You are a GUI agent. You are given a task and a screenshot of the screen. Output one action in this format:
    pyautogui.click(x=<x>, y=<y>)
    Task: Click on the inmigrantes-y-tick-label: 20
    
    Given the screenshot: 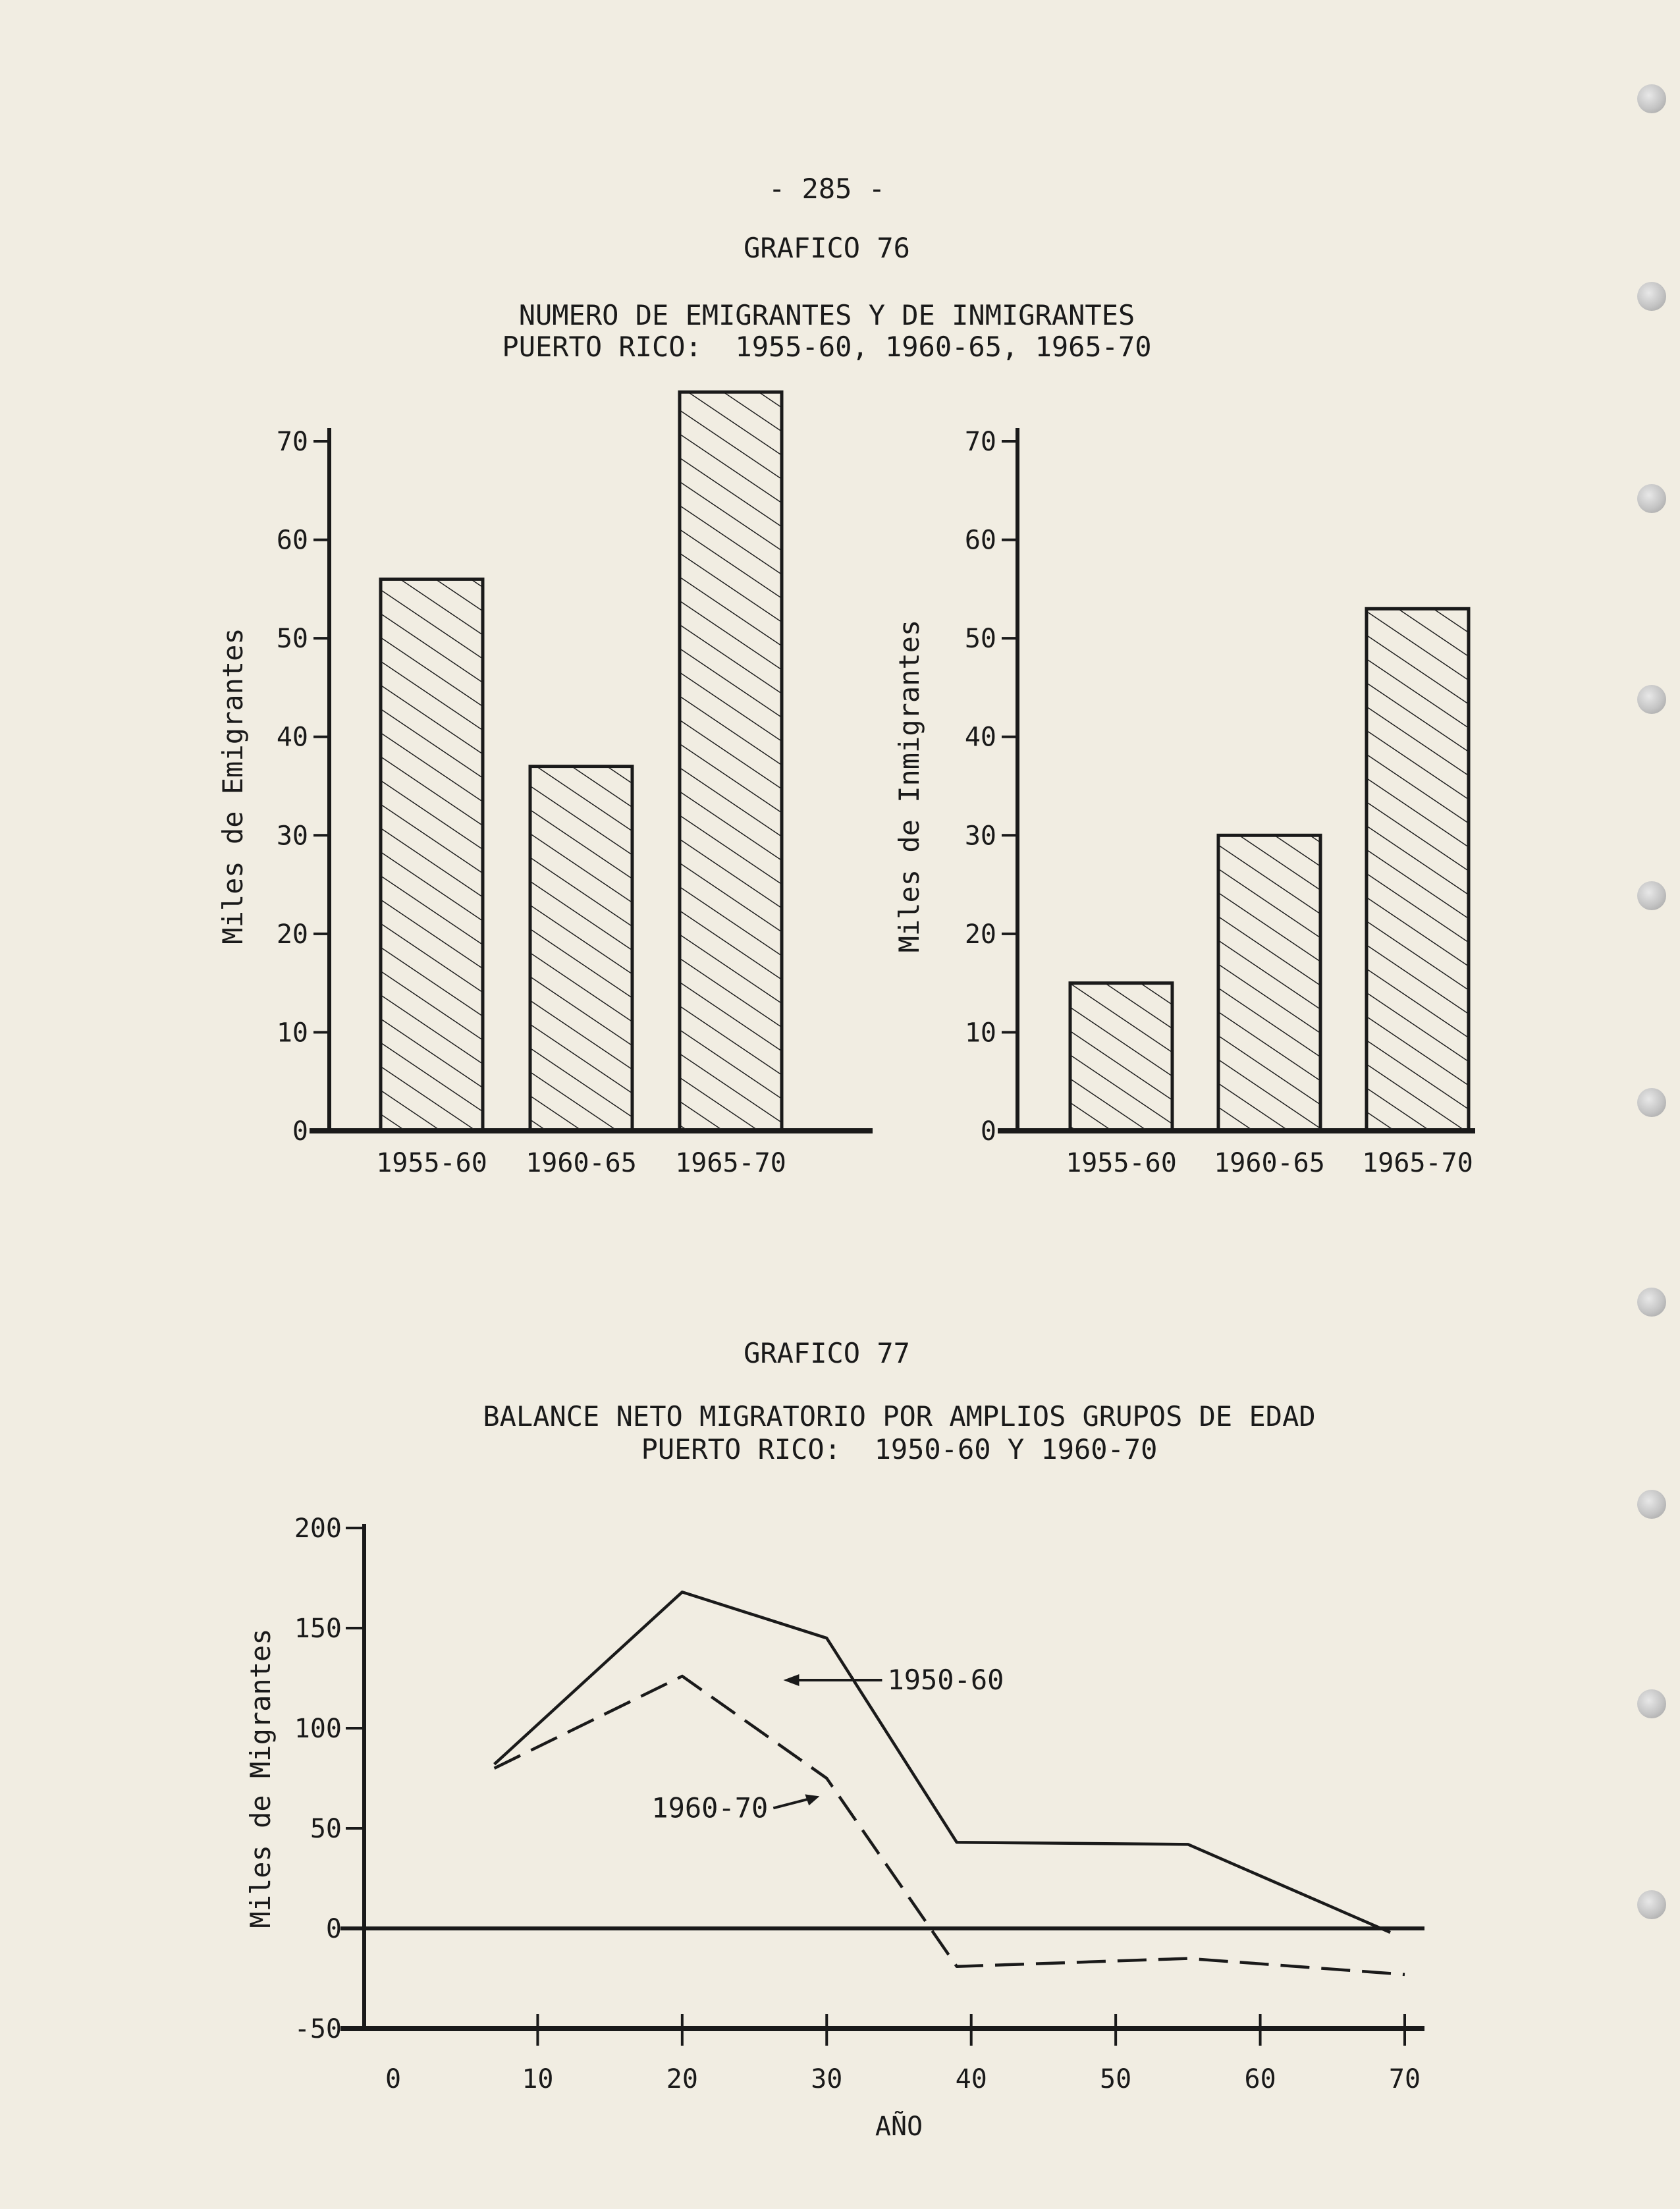 What is the action you would take?
    pyautogui.click(x=980, y=934)
    